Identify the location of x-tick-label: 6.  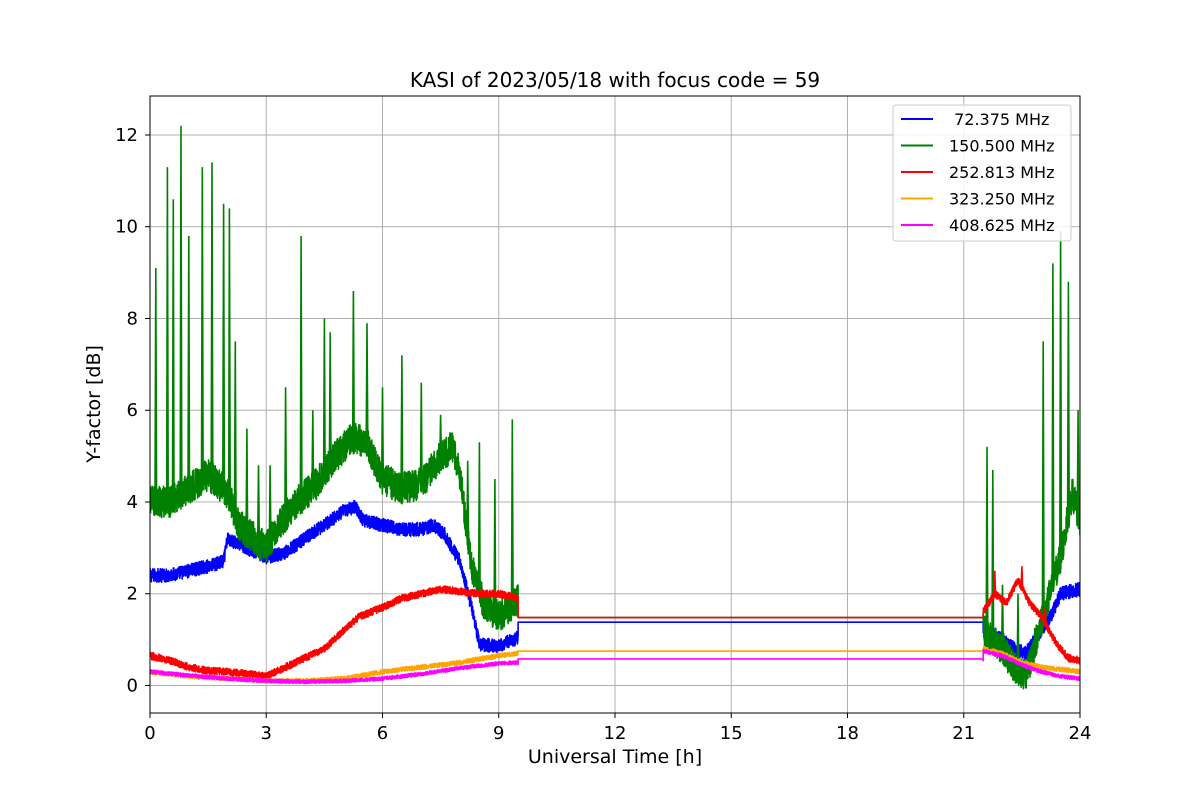
(382, 733).